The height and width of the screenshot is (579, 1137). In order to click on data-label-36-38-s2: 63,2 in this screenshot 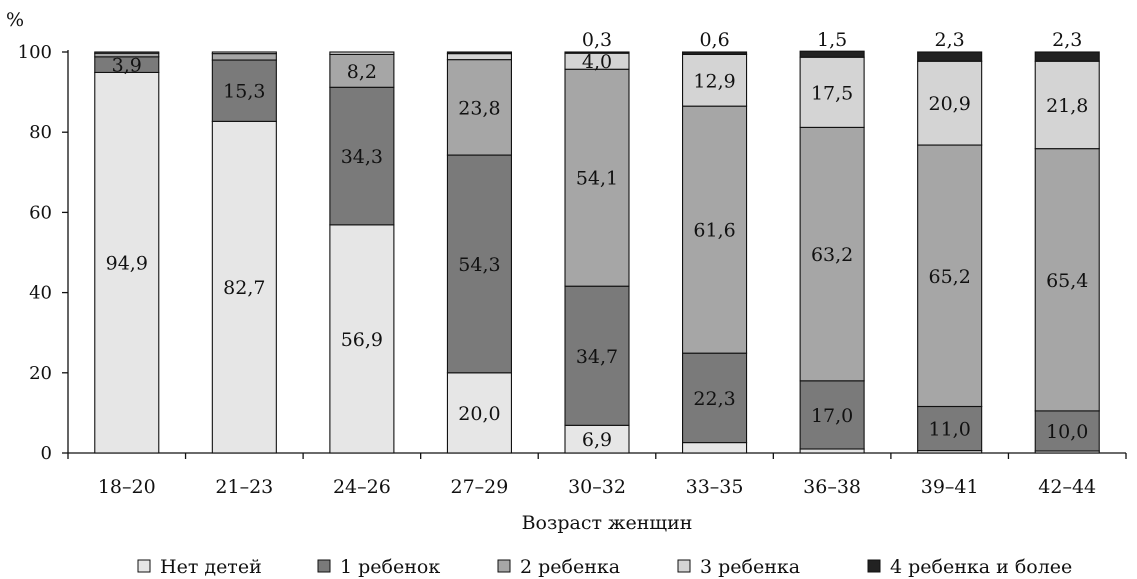, I will do `click(832, 255)`.